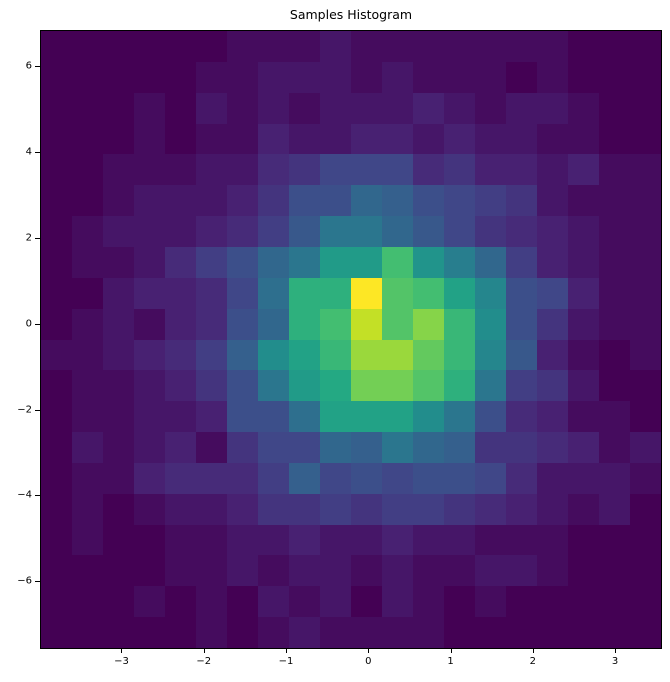  What do you see at coordinates (28, 238) in the screenshot?
I see `y-axis-tick-label: 2` at bounding box center [28, 238].